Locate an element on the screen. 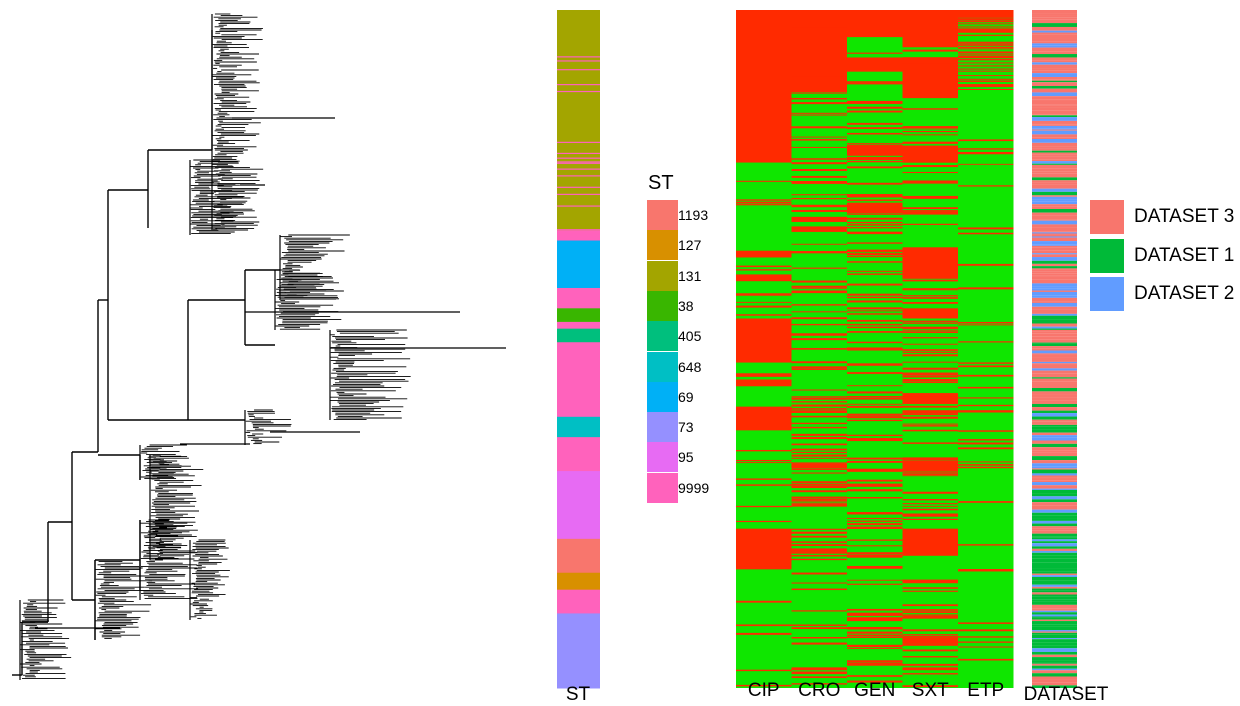 This screenshot has width=1240, height=706. st-stripe is located at coordinates (578, 85).